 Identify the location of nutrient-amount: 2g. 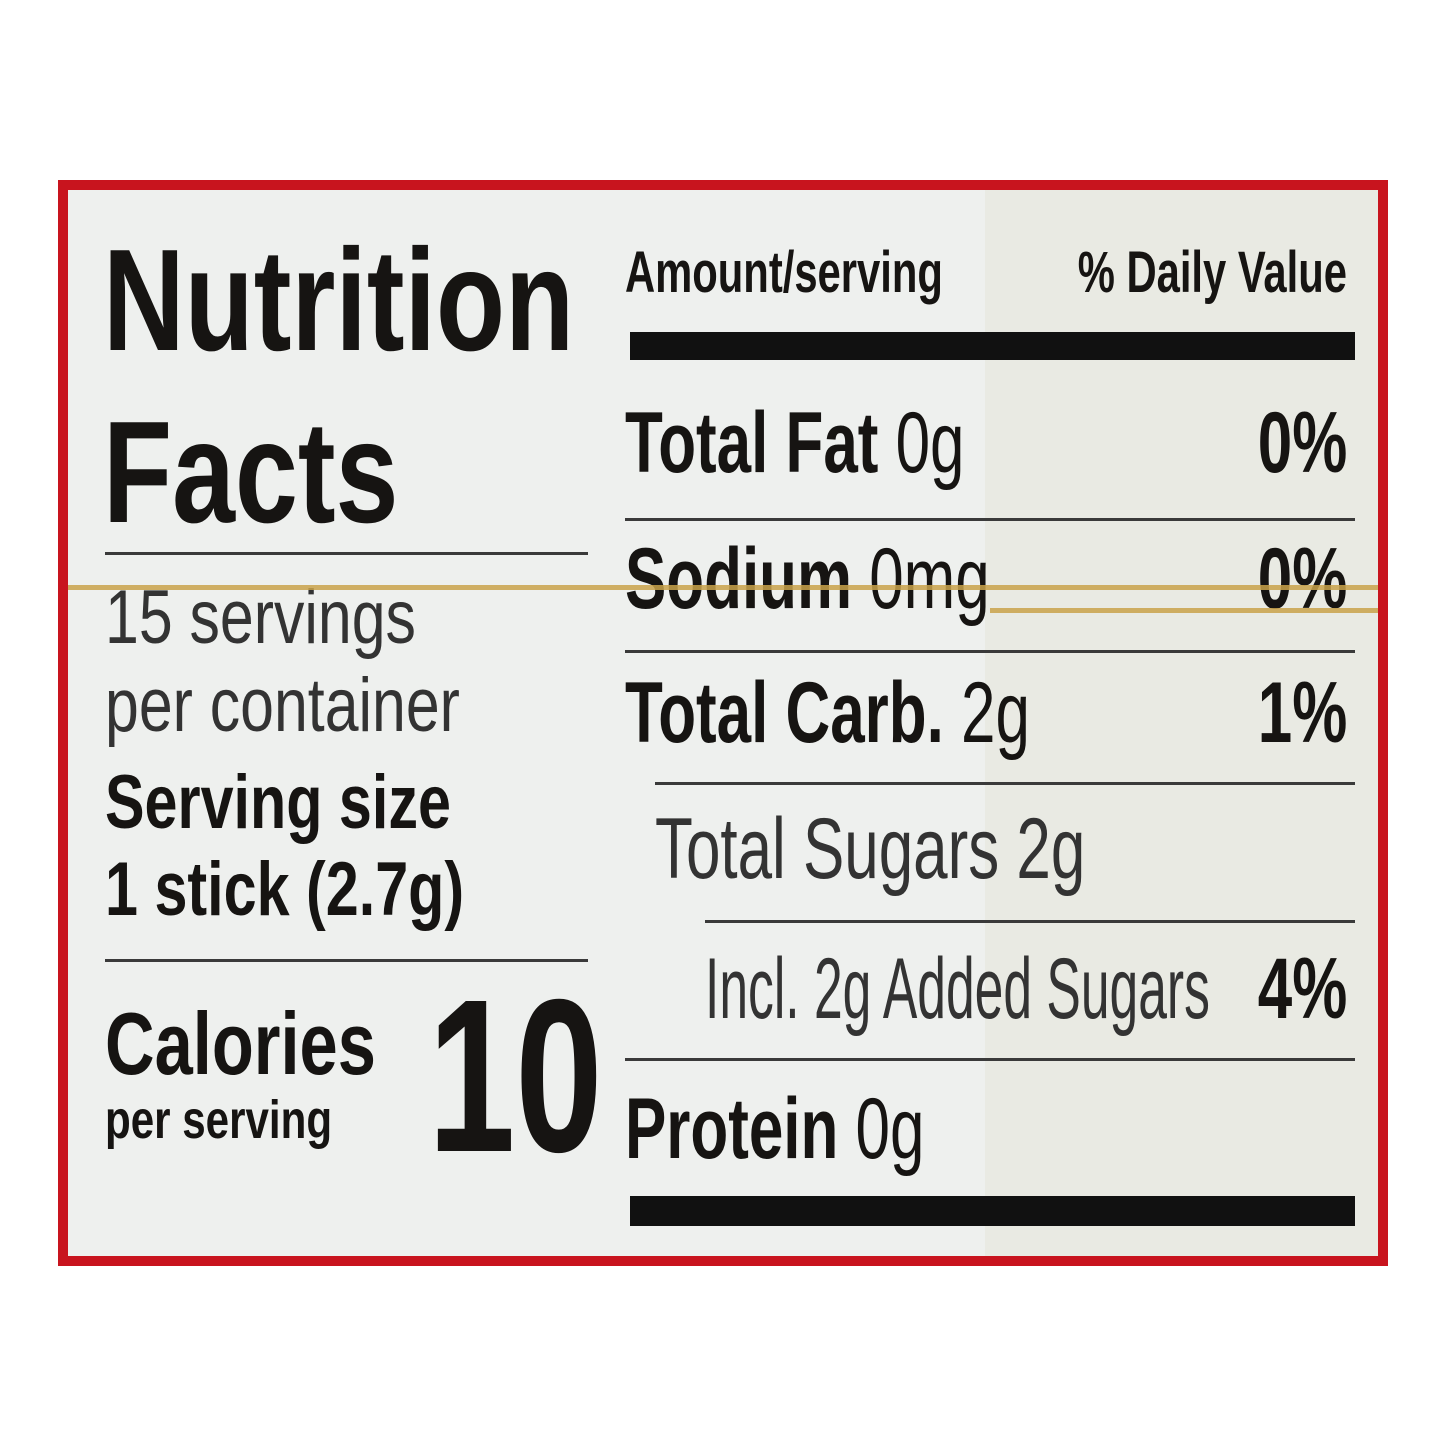
(995, 713).